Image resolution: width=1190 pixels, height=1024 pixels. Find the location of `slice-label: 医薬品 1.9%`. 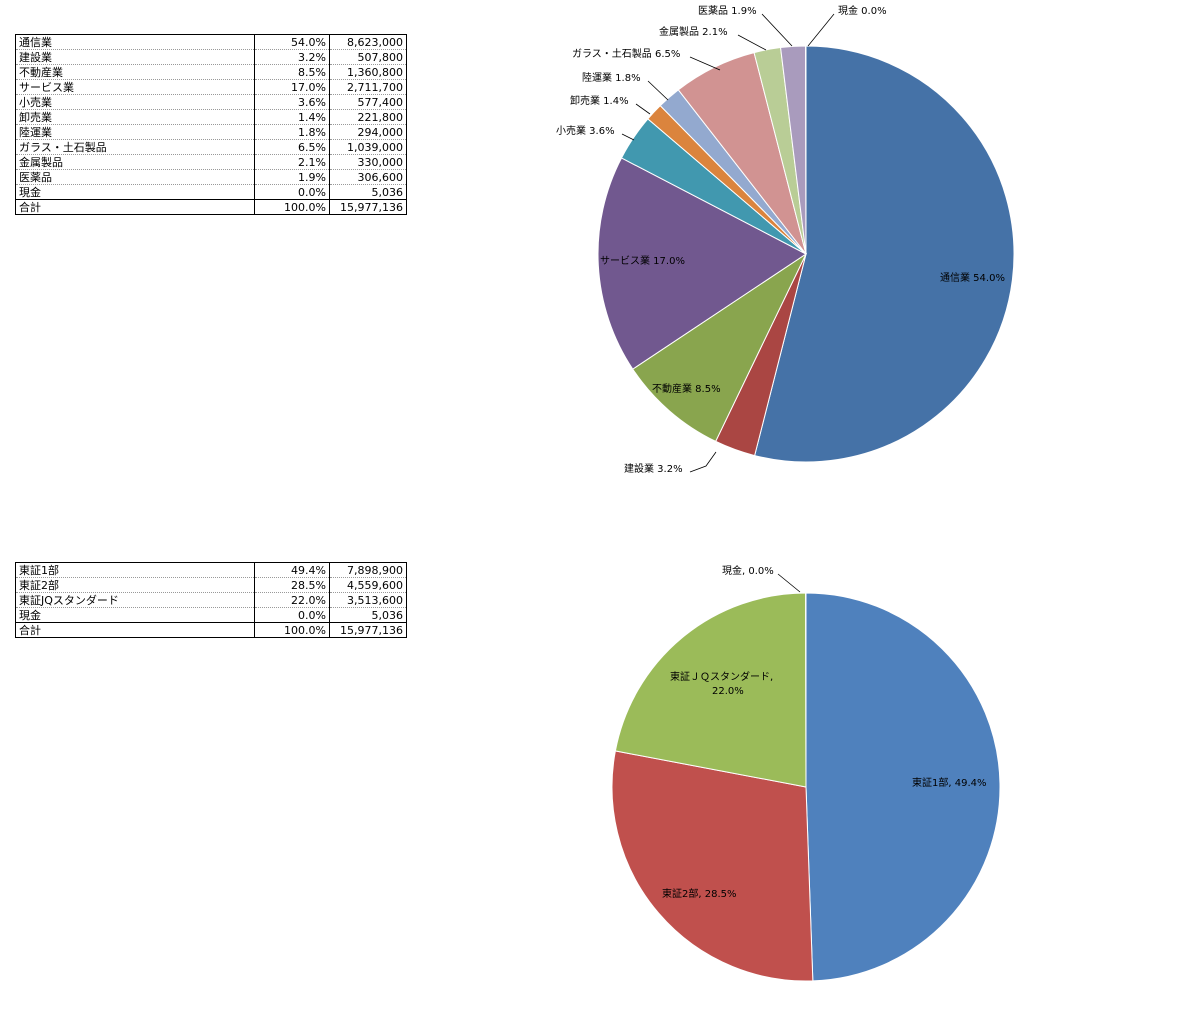

slice-label: 医薬品 1.9% is located at coordinates (727, 11).